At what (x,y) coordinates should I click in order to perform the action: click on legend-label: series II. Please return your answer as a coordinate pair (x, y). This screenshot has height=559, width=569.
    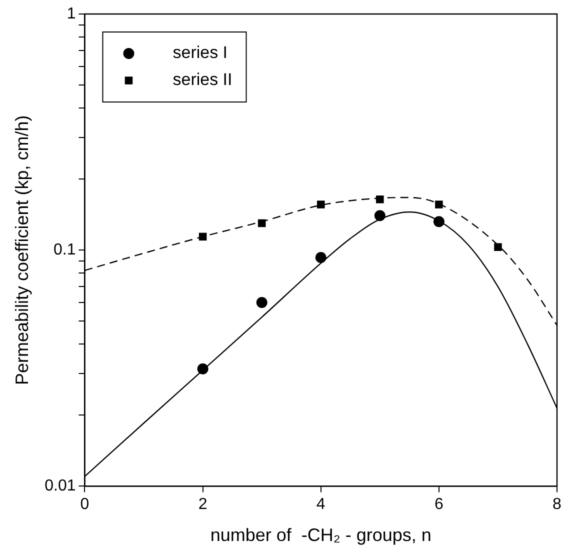
    Looking at the image, I should click on (202, 80).